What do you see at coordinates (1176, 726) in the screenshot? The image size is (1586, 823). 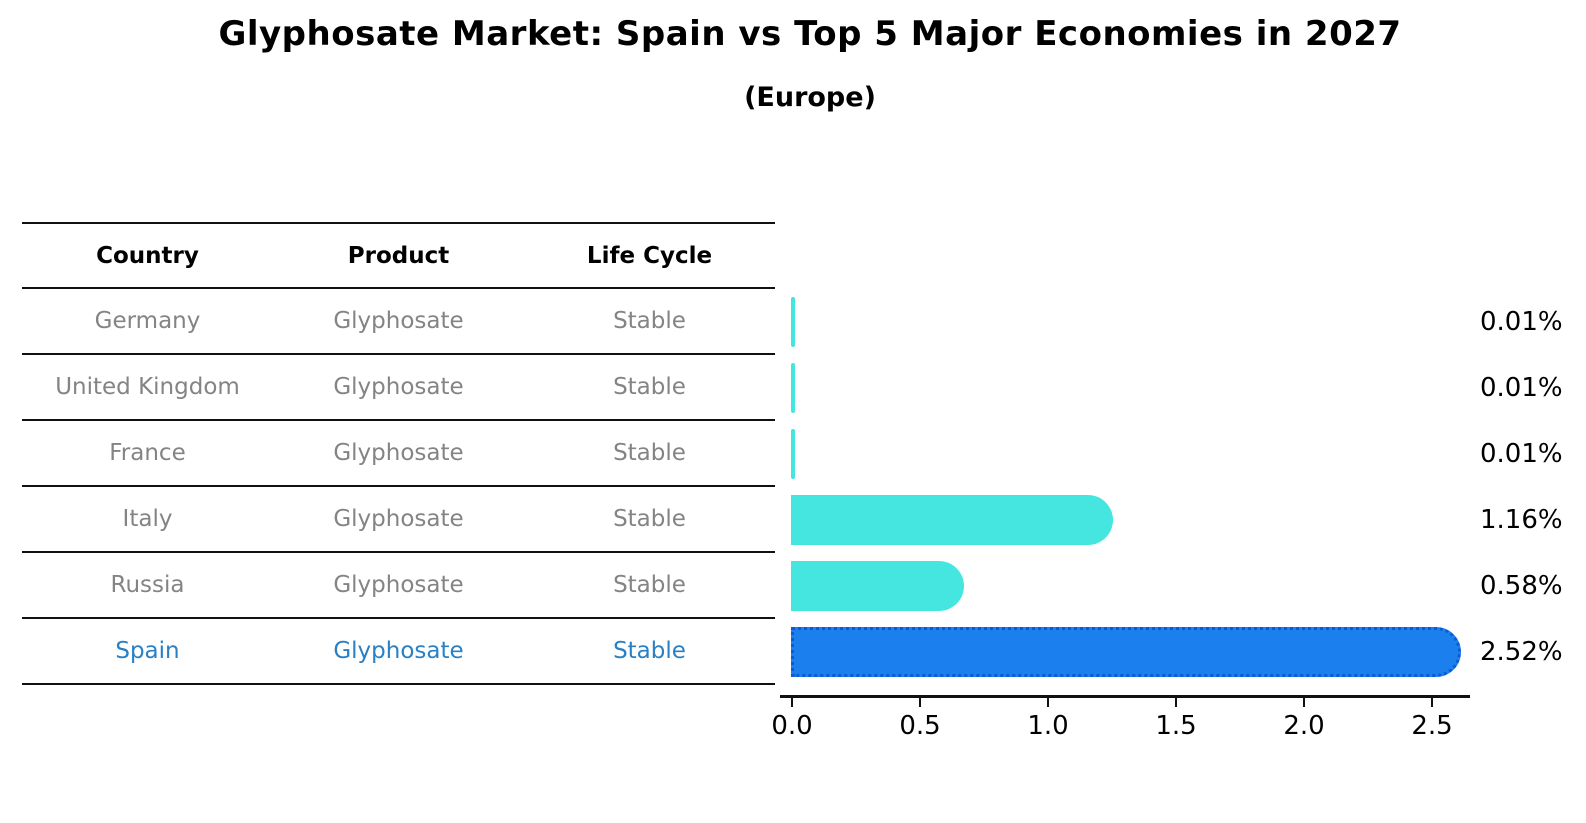 I see `x-axis-tick-label-1.5: 1.5` at bounding box center [1176, 726].